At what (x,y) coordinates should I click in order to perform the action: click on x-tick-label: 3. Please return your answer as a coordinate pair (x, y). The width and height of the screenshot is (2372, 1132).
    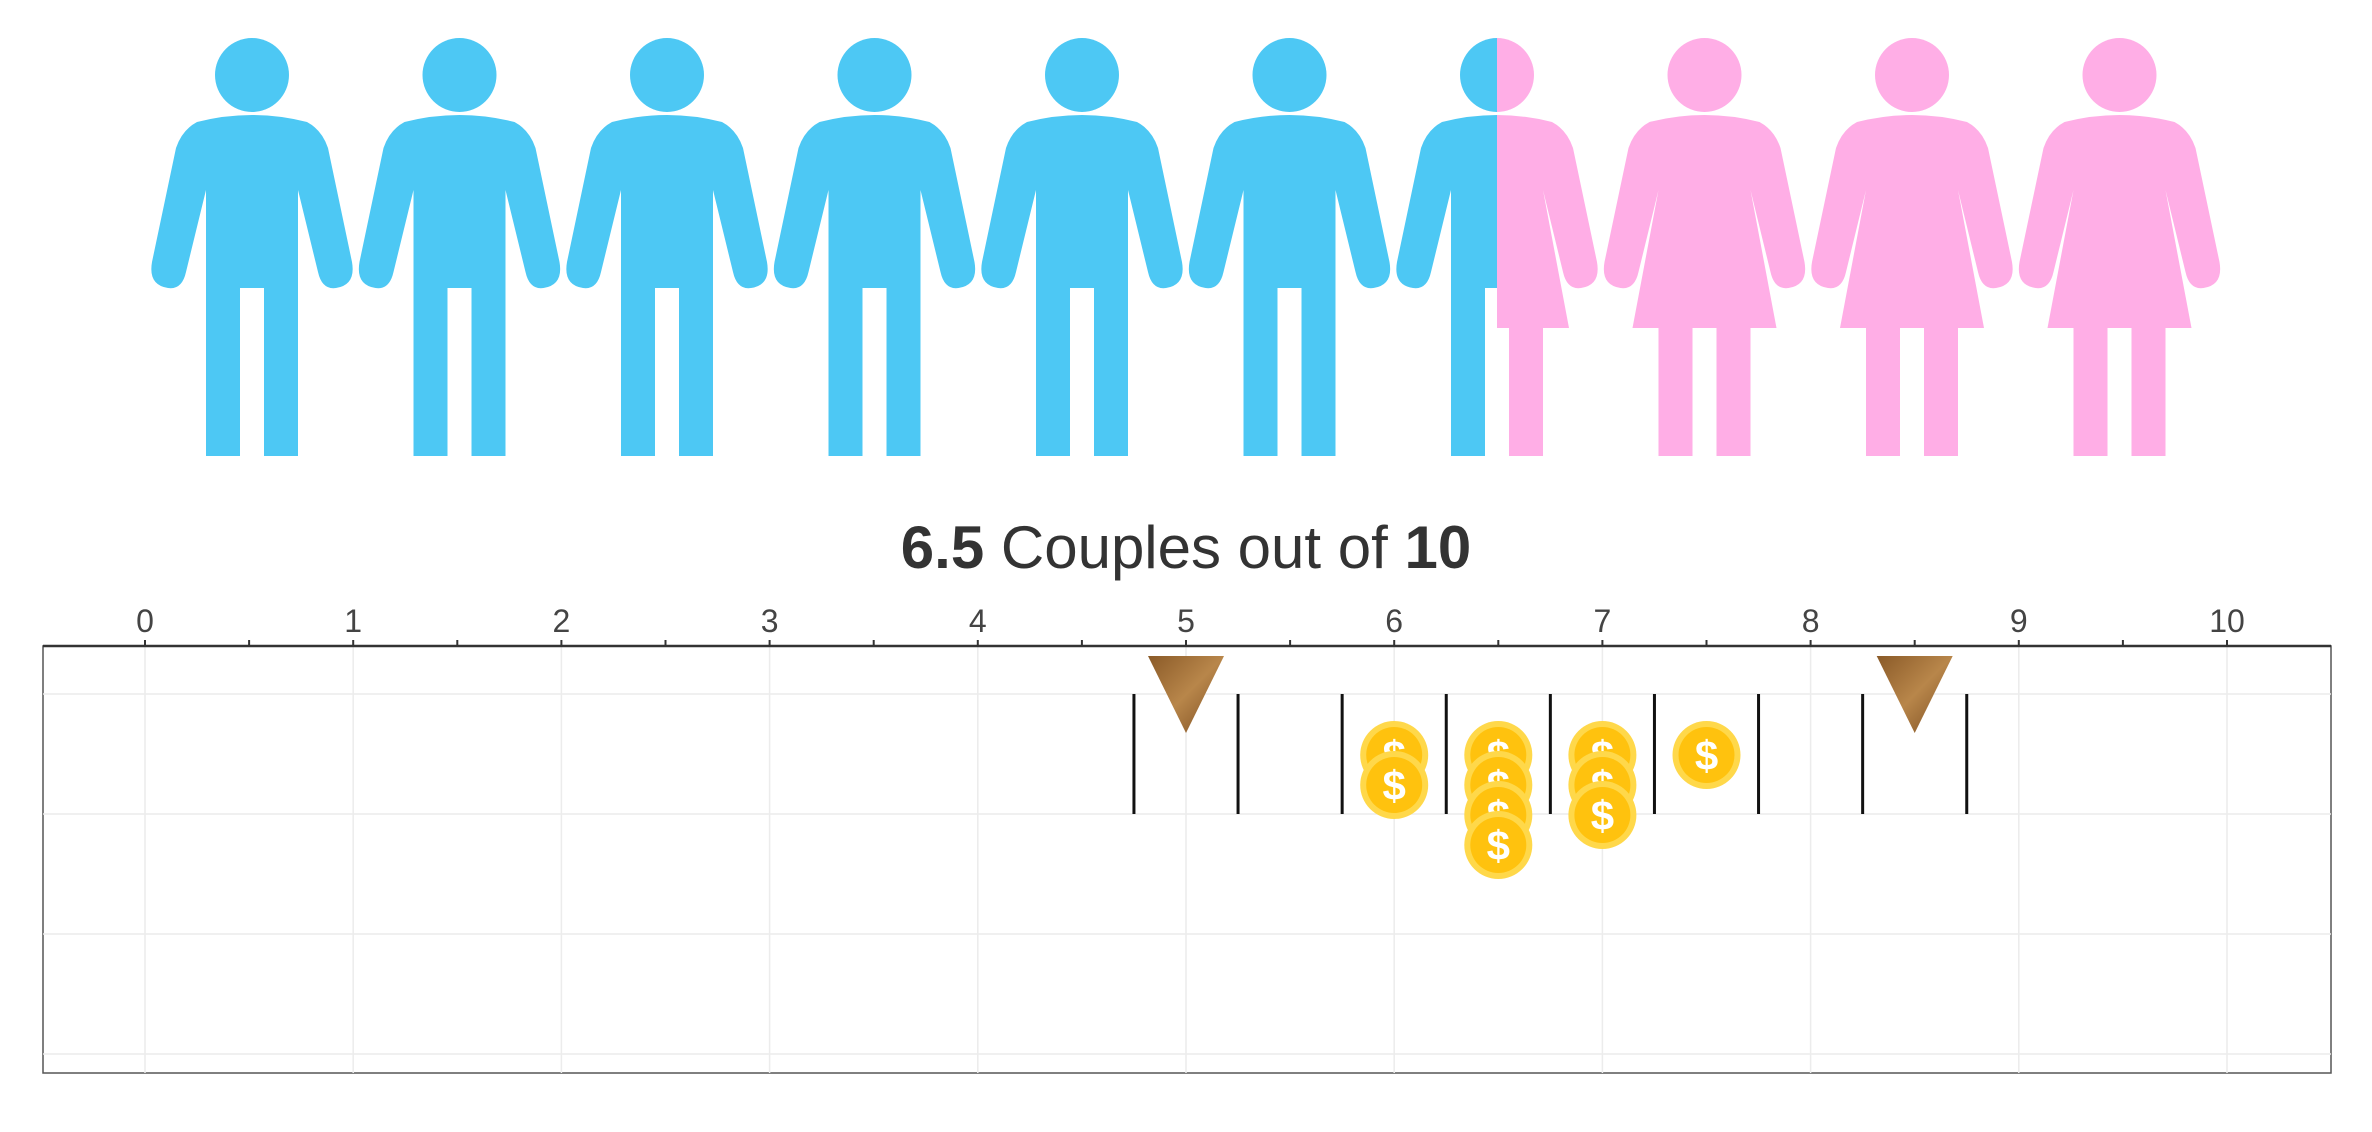
    Looking at the image, I should click on (770, 621).